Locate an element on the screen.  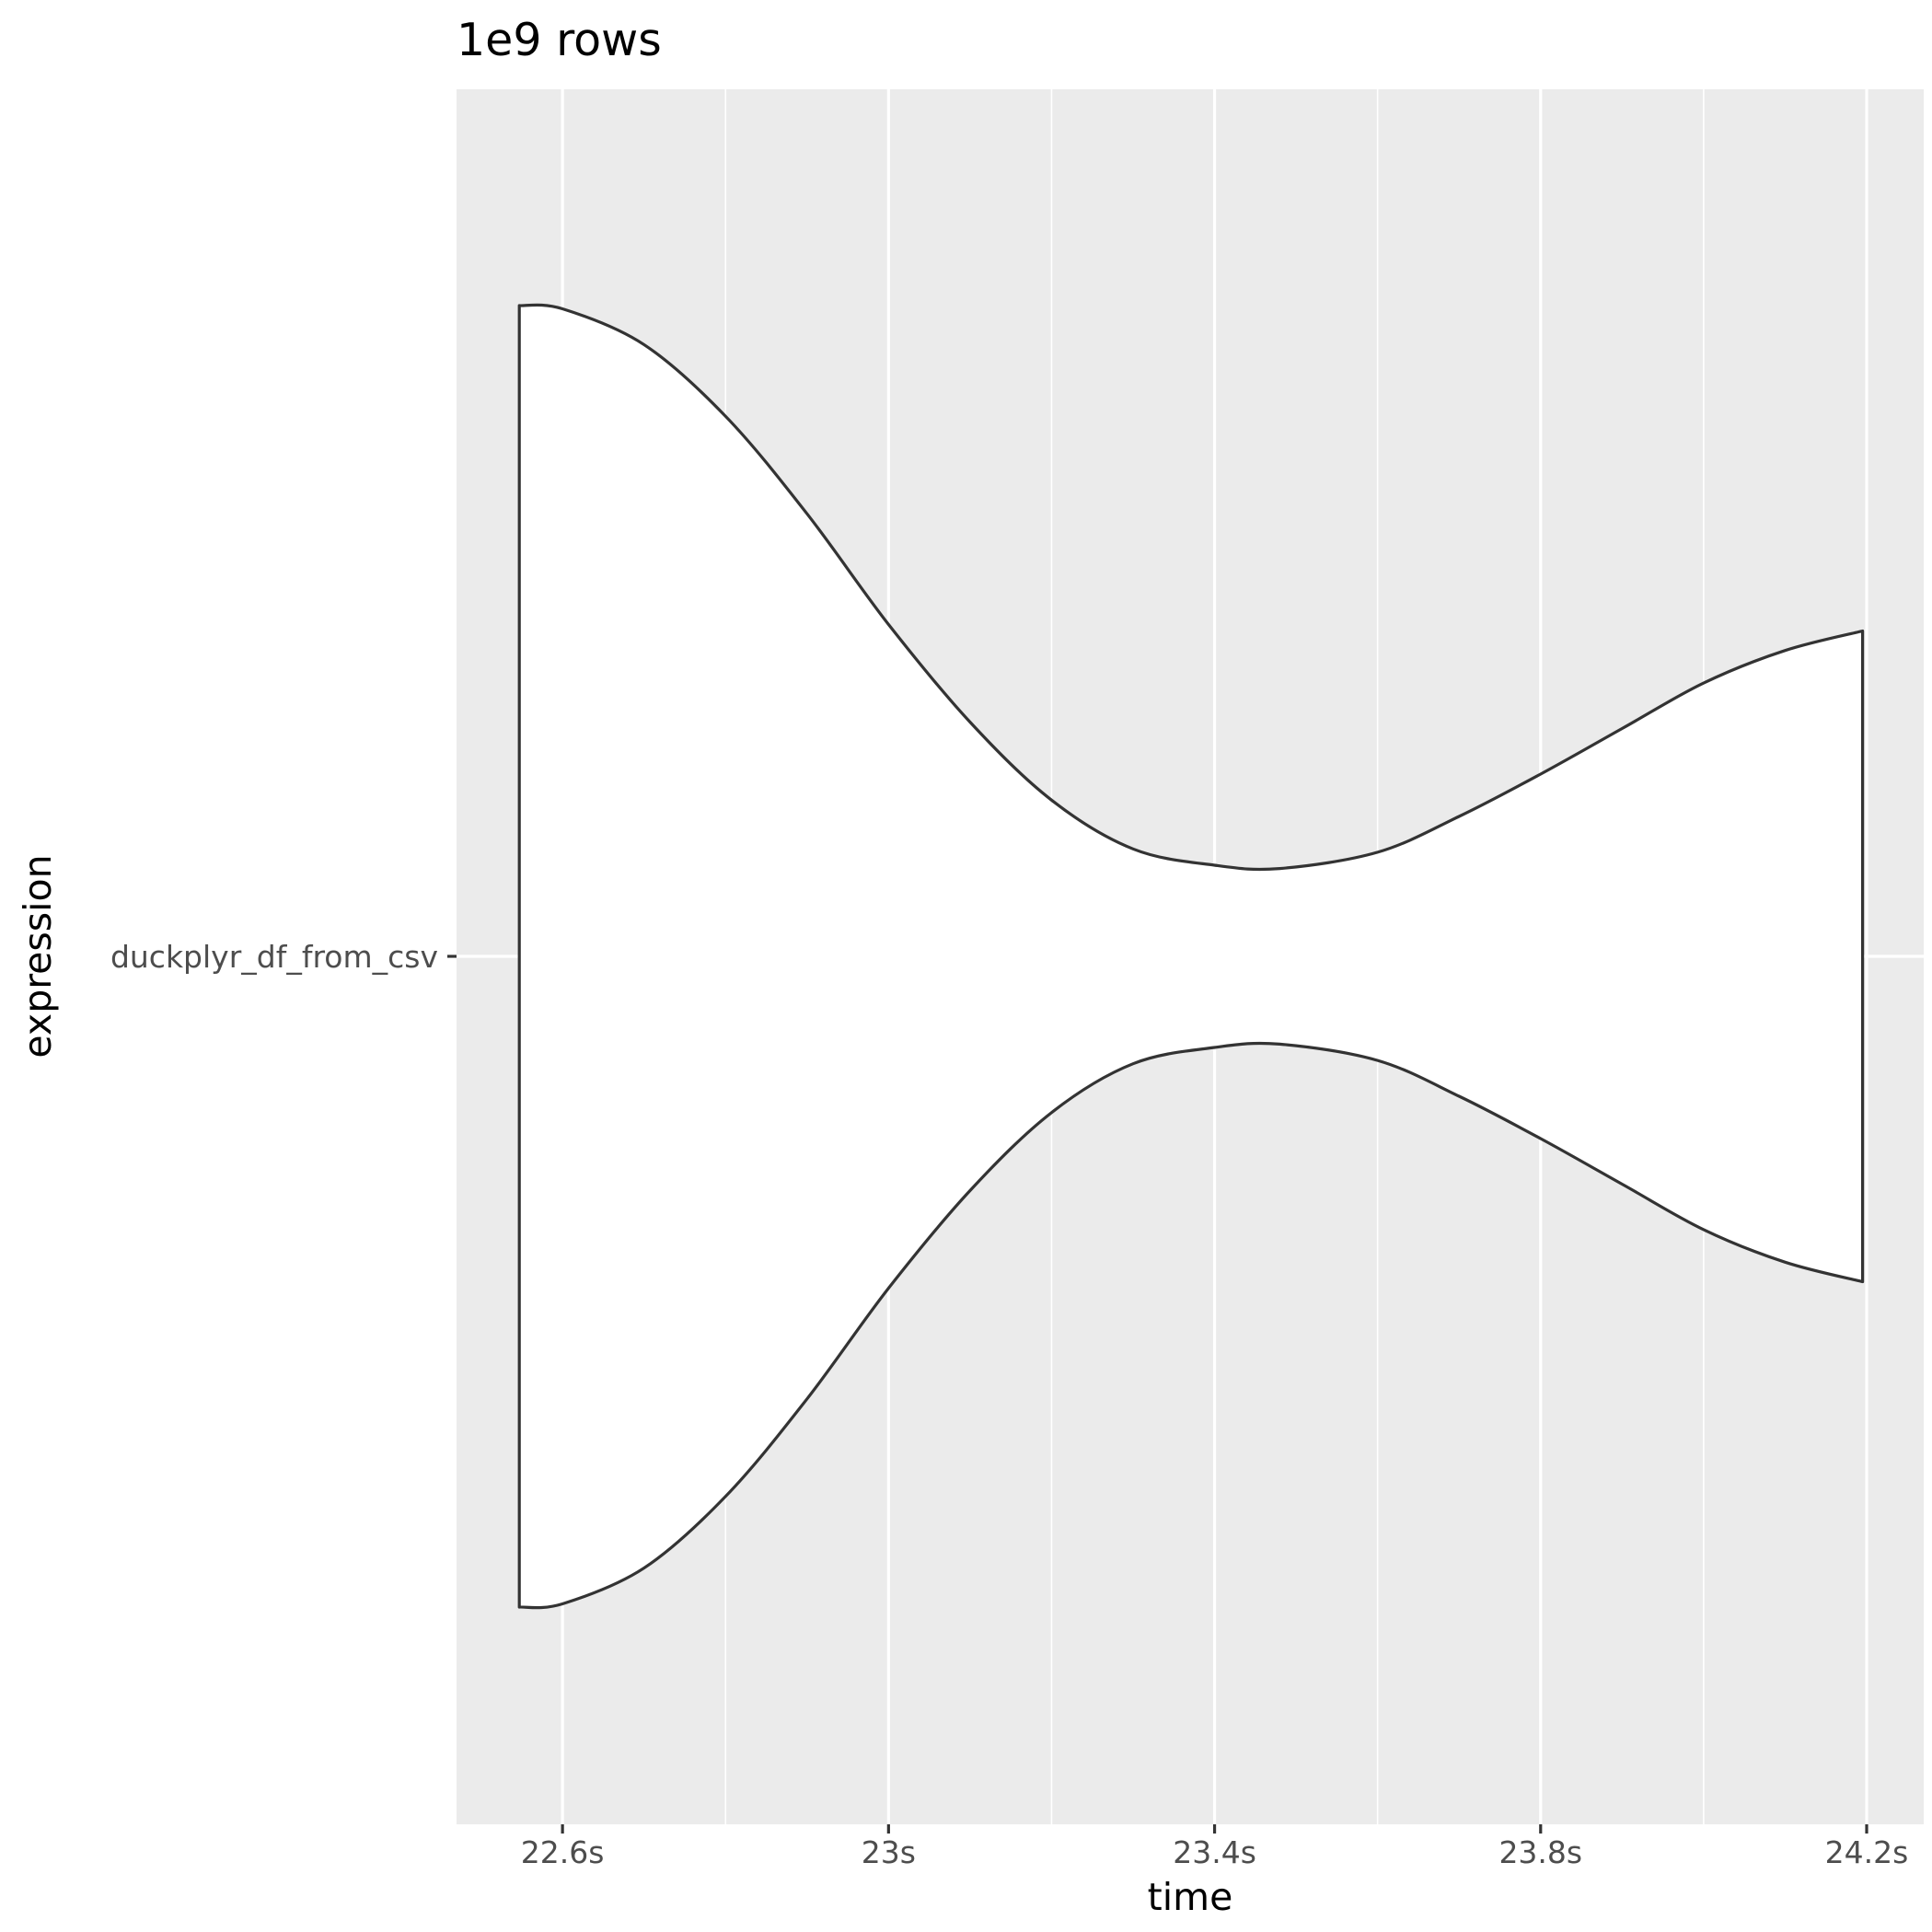
x-tick-label: 22.6s is located at coordinates (563, 1852).